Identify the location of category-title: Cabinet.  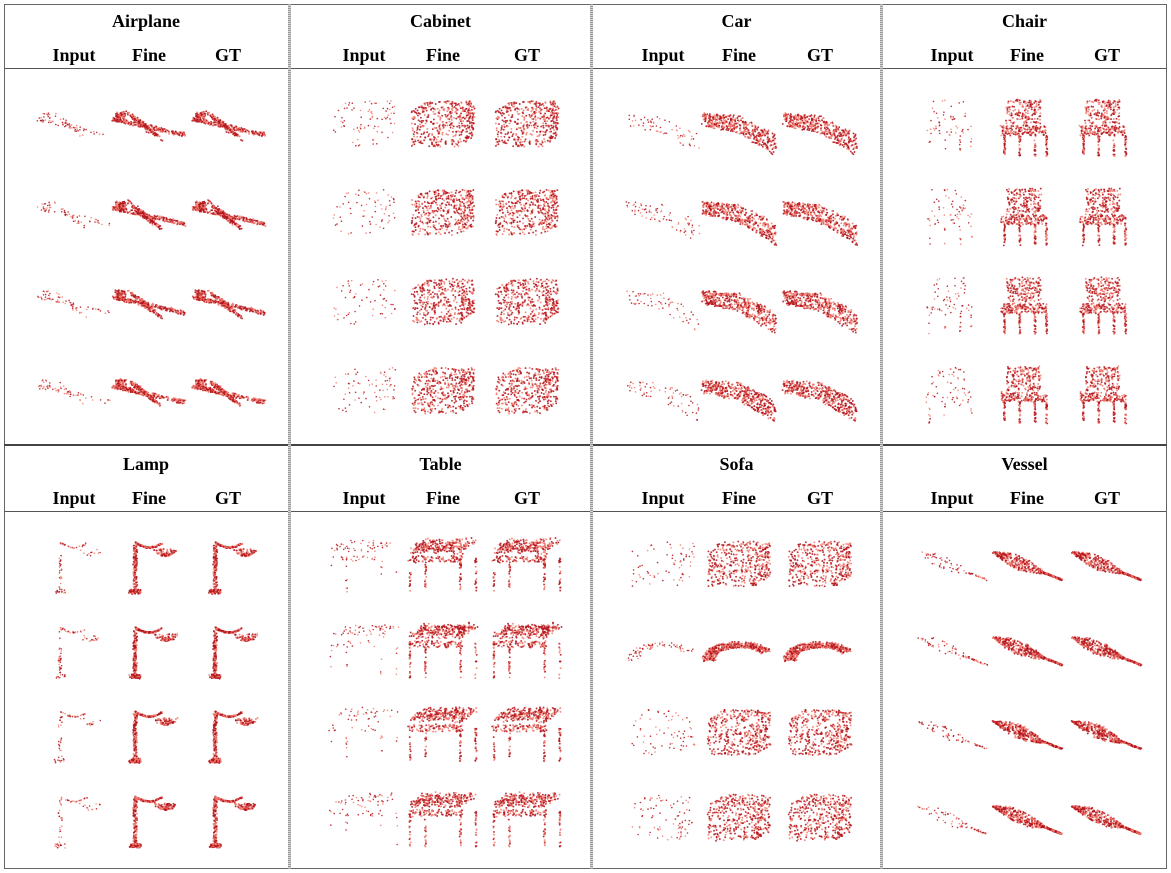
(440, 21).